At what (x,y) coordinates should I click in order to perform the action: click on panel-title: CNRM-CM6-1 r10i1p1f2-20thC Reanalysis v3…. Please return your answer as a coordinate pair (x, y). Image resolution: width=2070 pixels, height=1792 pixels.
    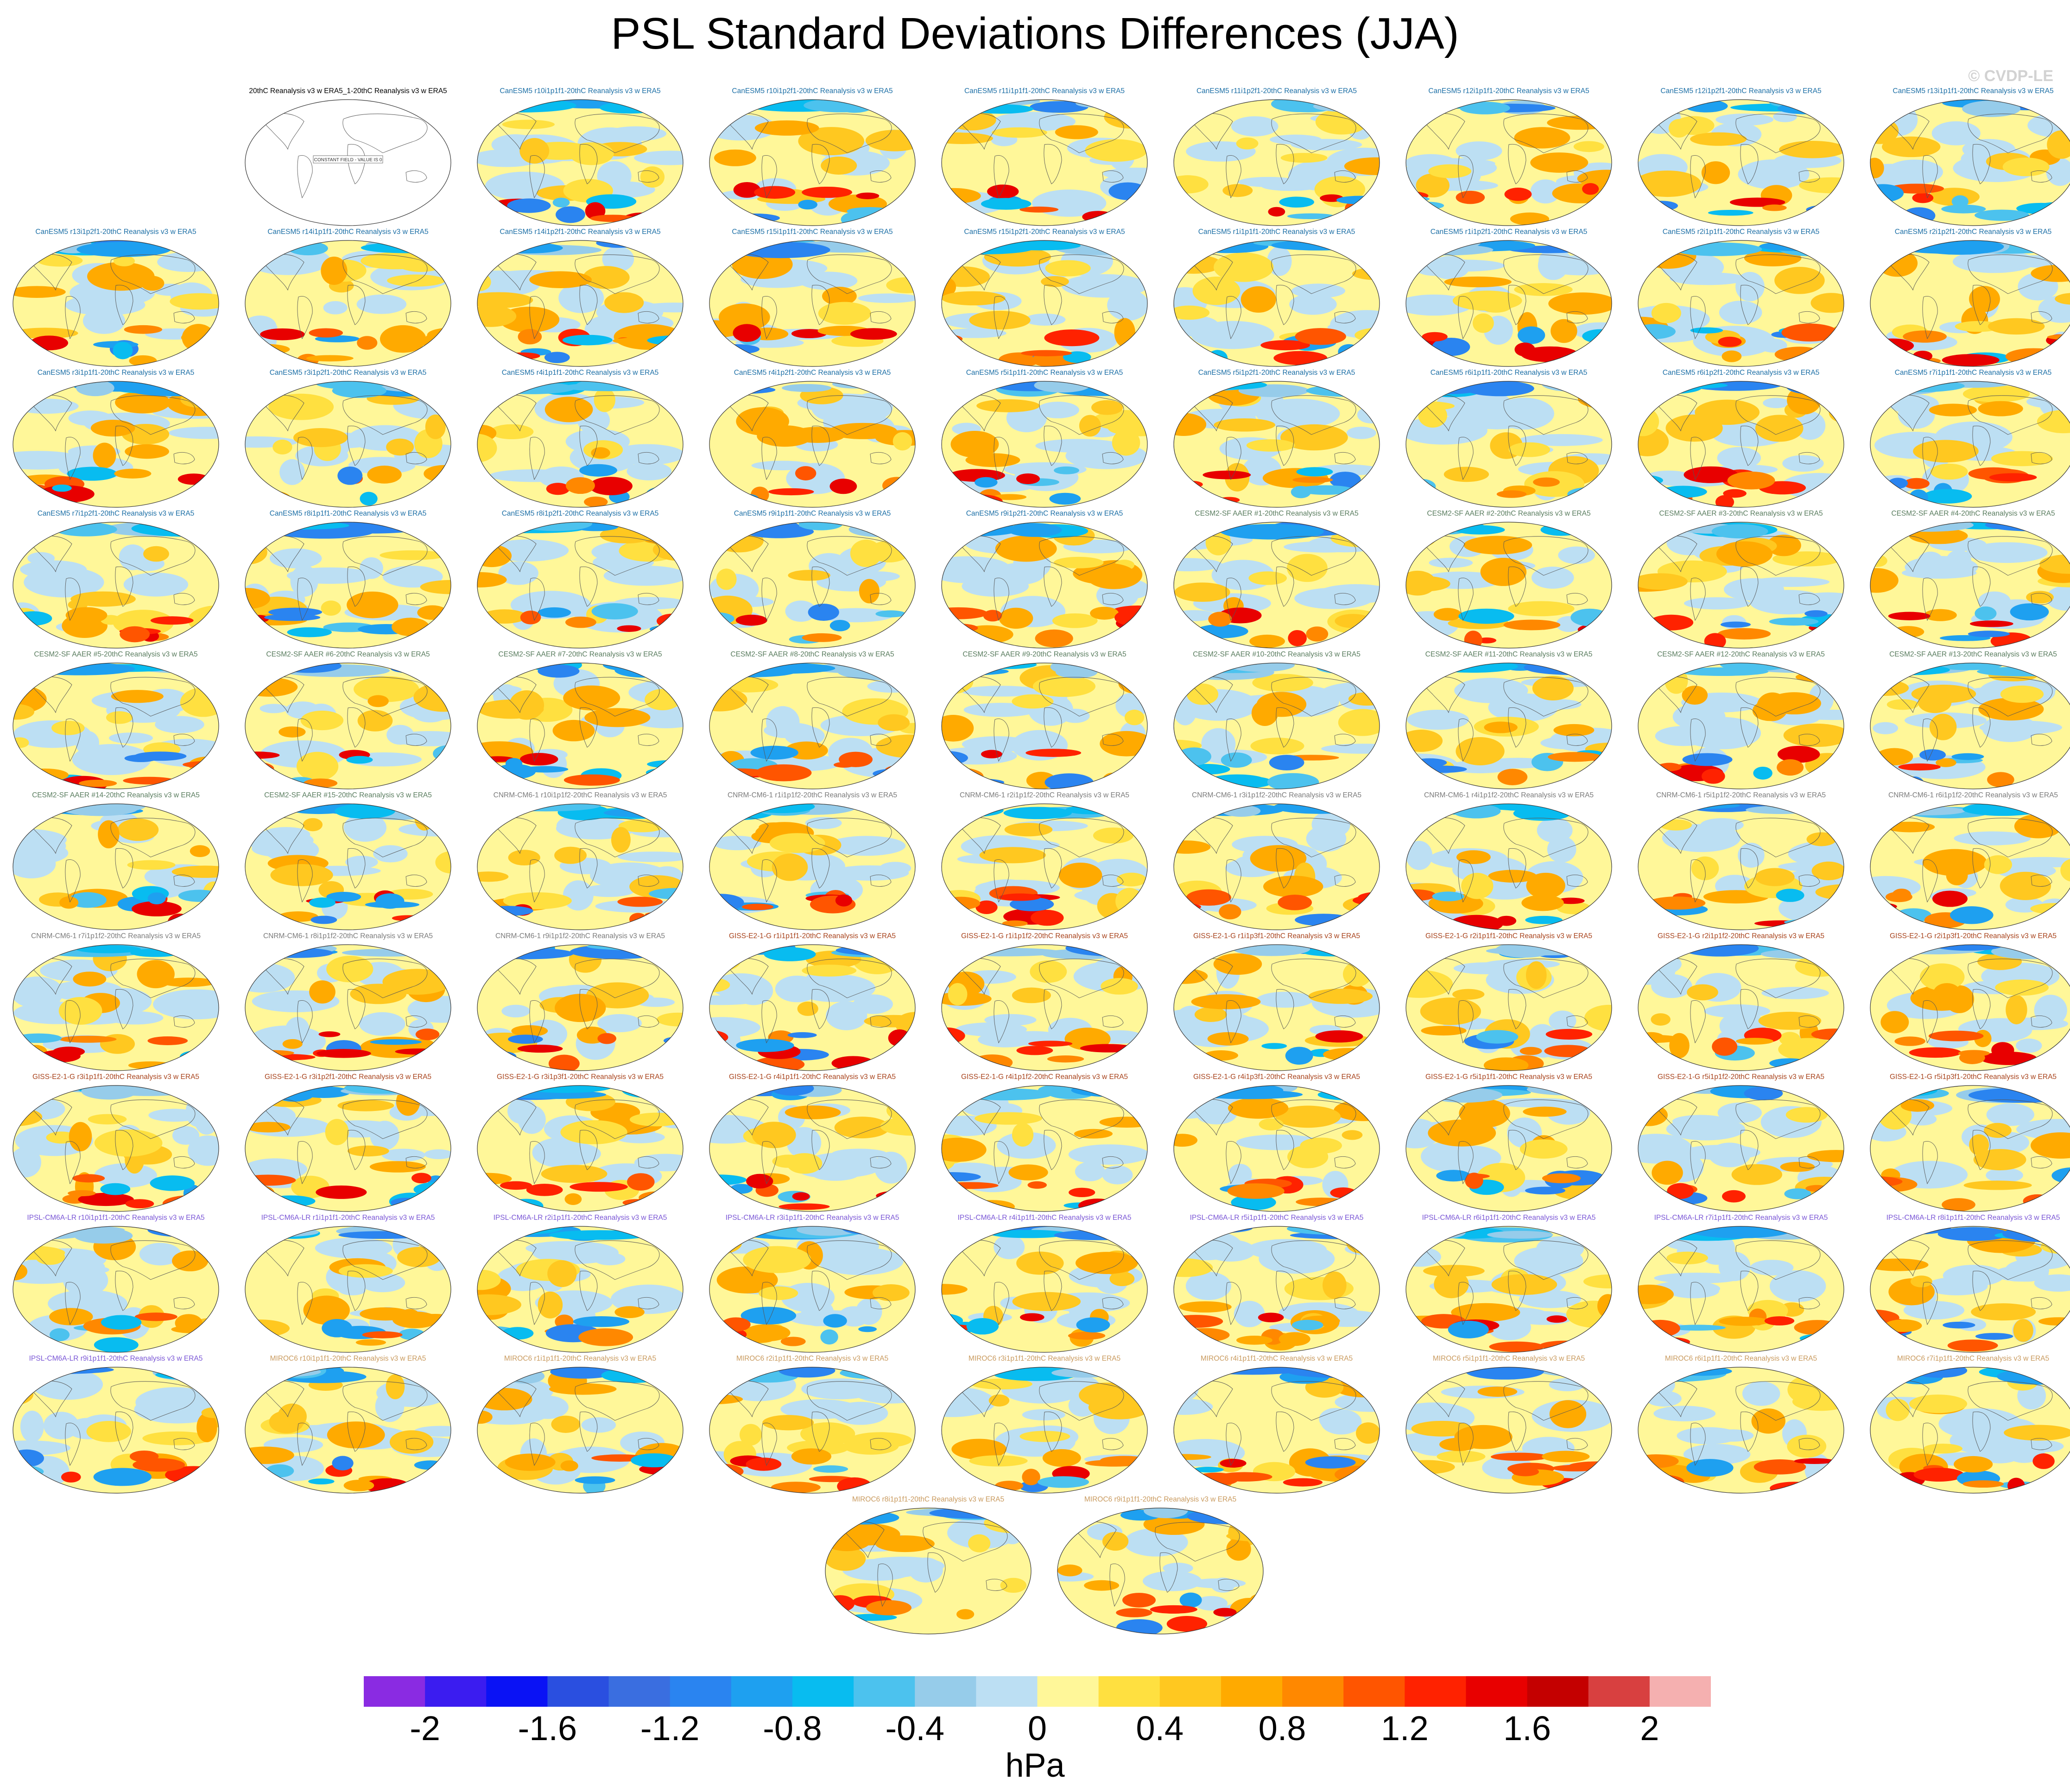
    Looking at the image, I should click on (580, 795).